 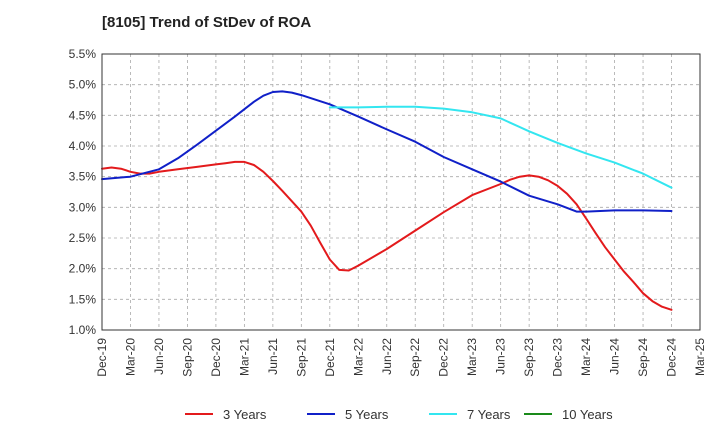 What do you see at coordinates (500, 147) in the screenshot?
I see `series-line-7-years` at bounding box center [500, 147].